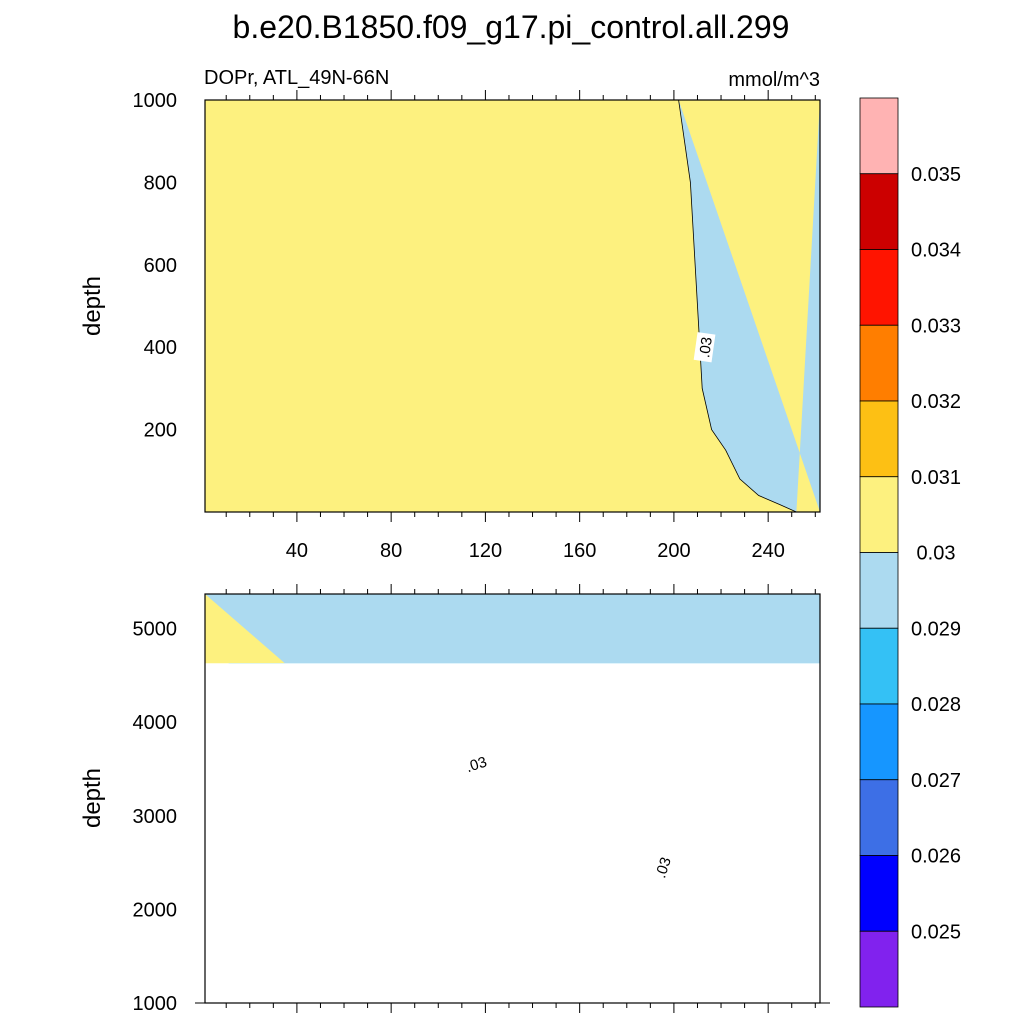 This screenshot has height=1024, width=1024. What do you see at coordinates (160, 348) in the screenshot?
I see `y-tick-label: 400` at bounding box center [160, 348].